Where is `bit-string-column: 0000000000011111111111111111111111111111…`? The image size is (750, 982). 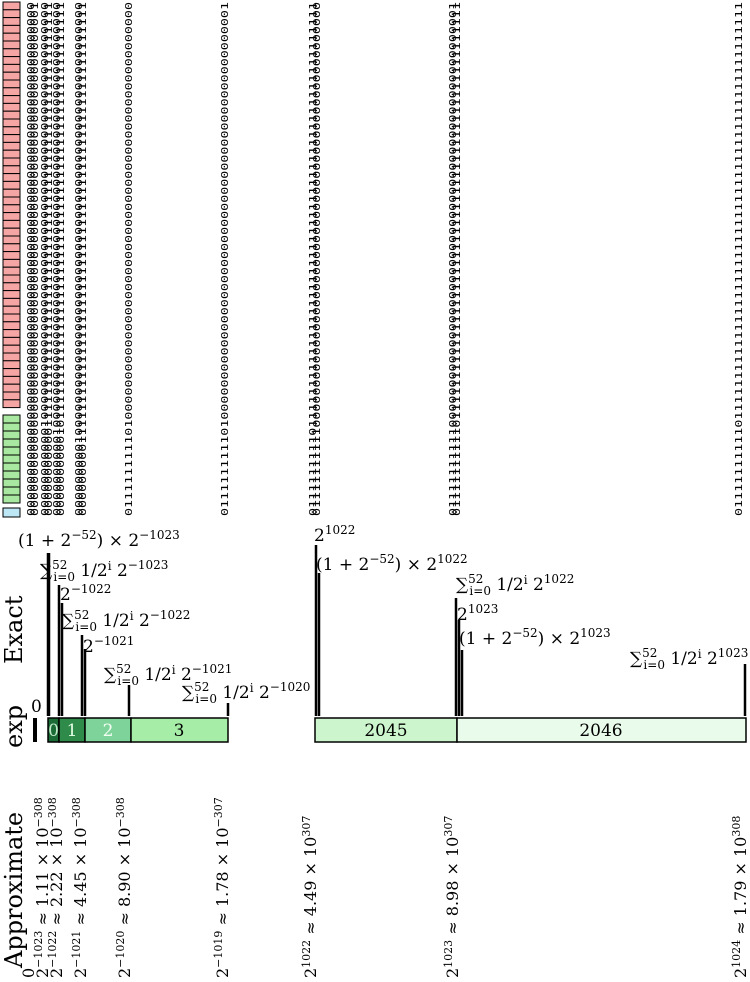 bit-string-column: 0000000000011111111111111111111111111111… is located at coordinates (49, 259).